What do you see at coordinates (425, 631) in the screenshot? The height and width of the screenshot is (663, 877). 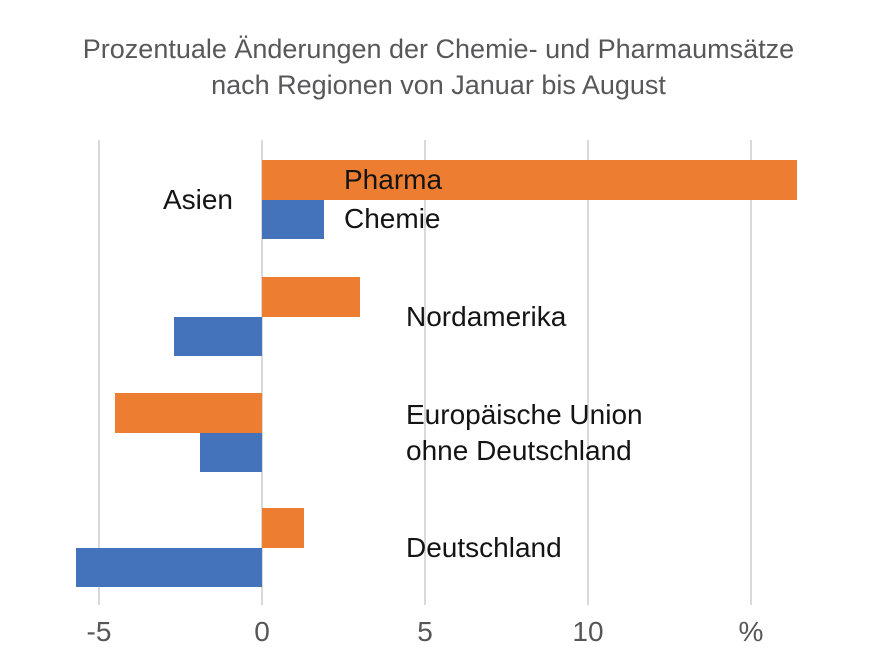 I see `x-tick-5: 5` at bounding box center [425, 631].